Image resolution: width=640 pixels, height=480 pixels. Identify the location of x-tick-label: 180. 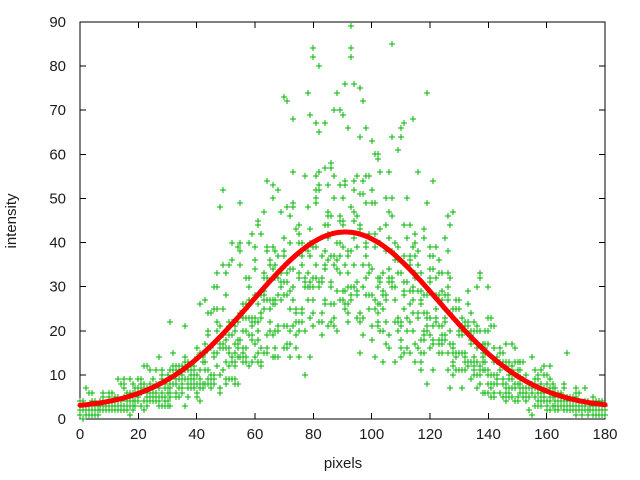
(604, 434).